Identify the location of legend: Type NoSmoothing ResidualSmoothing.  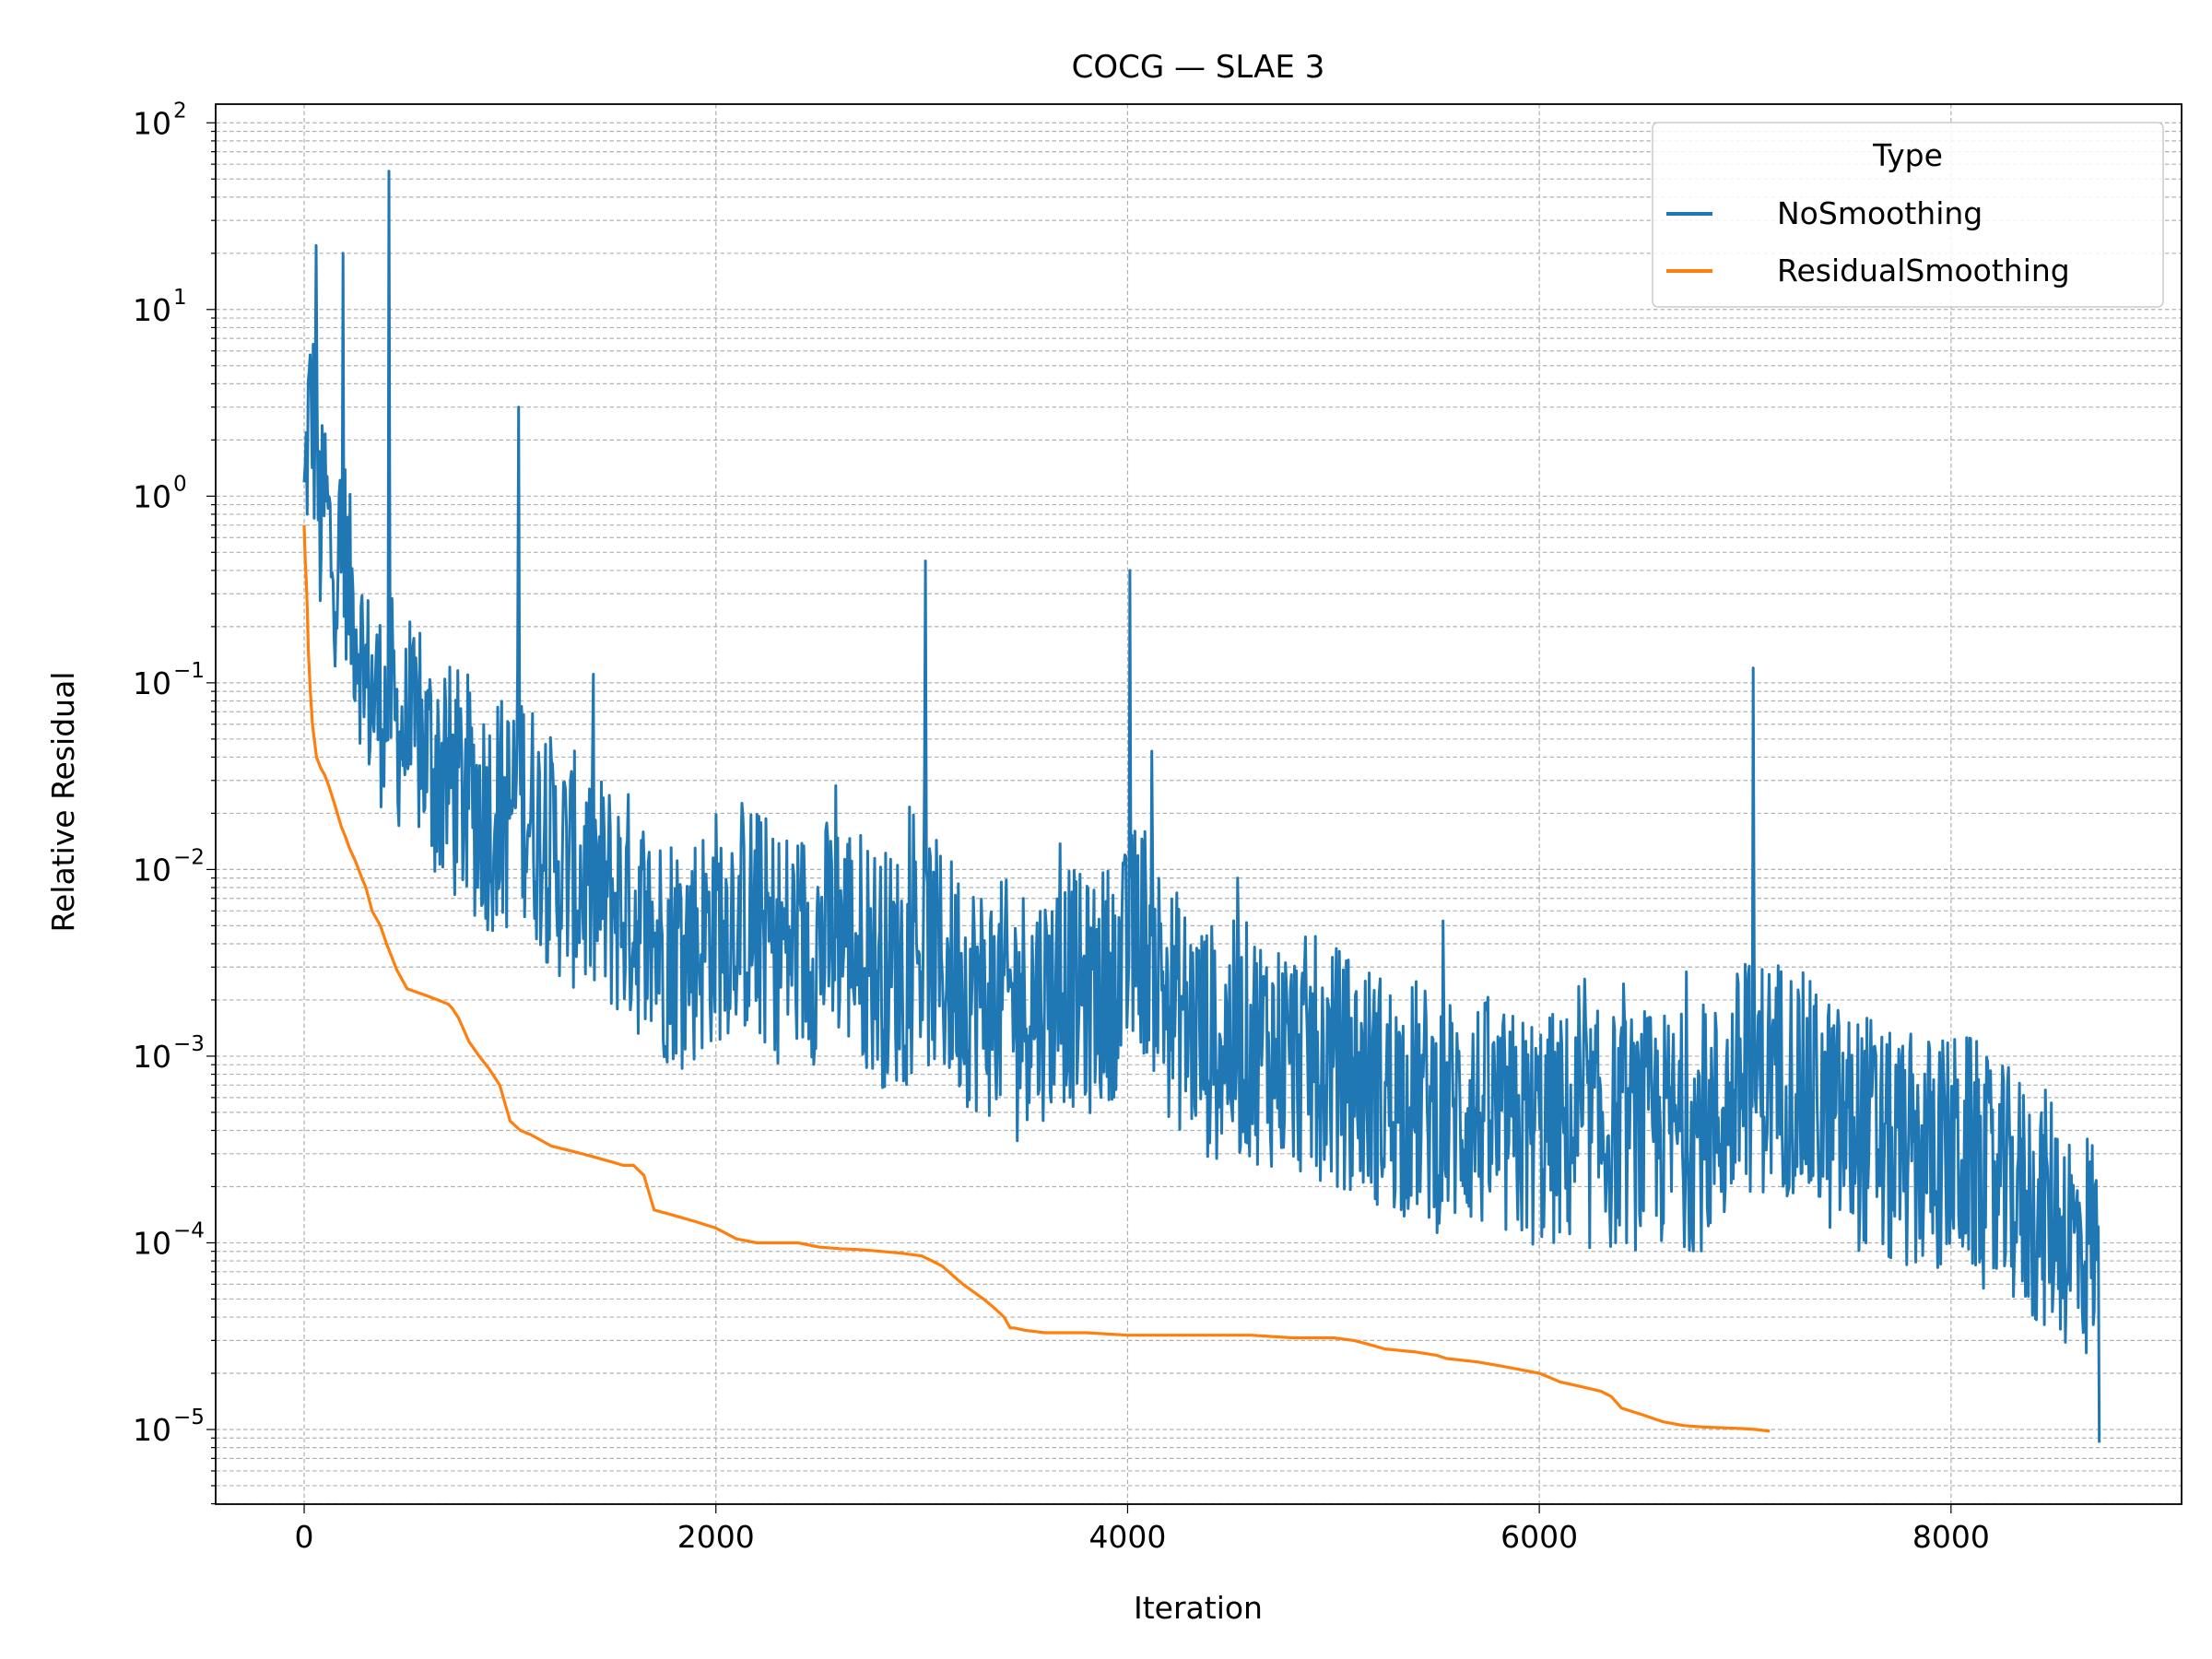
(1908, 215).